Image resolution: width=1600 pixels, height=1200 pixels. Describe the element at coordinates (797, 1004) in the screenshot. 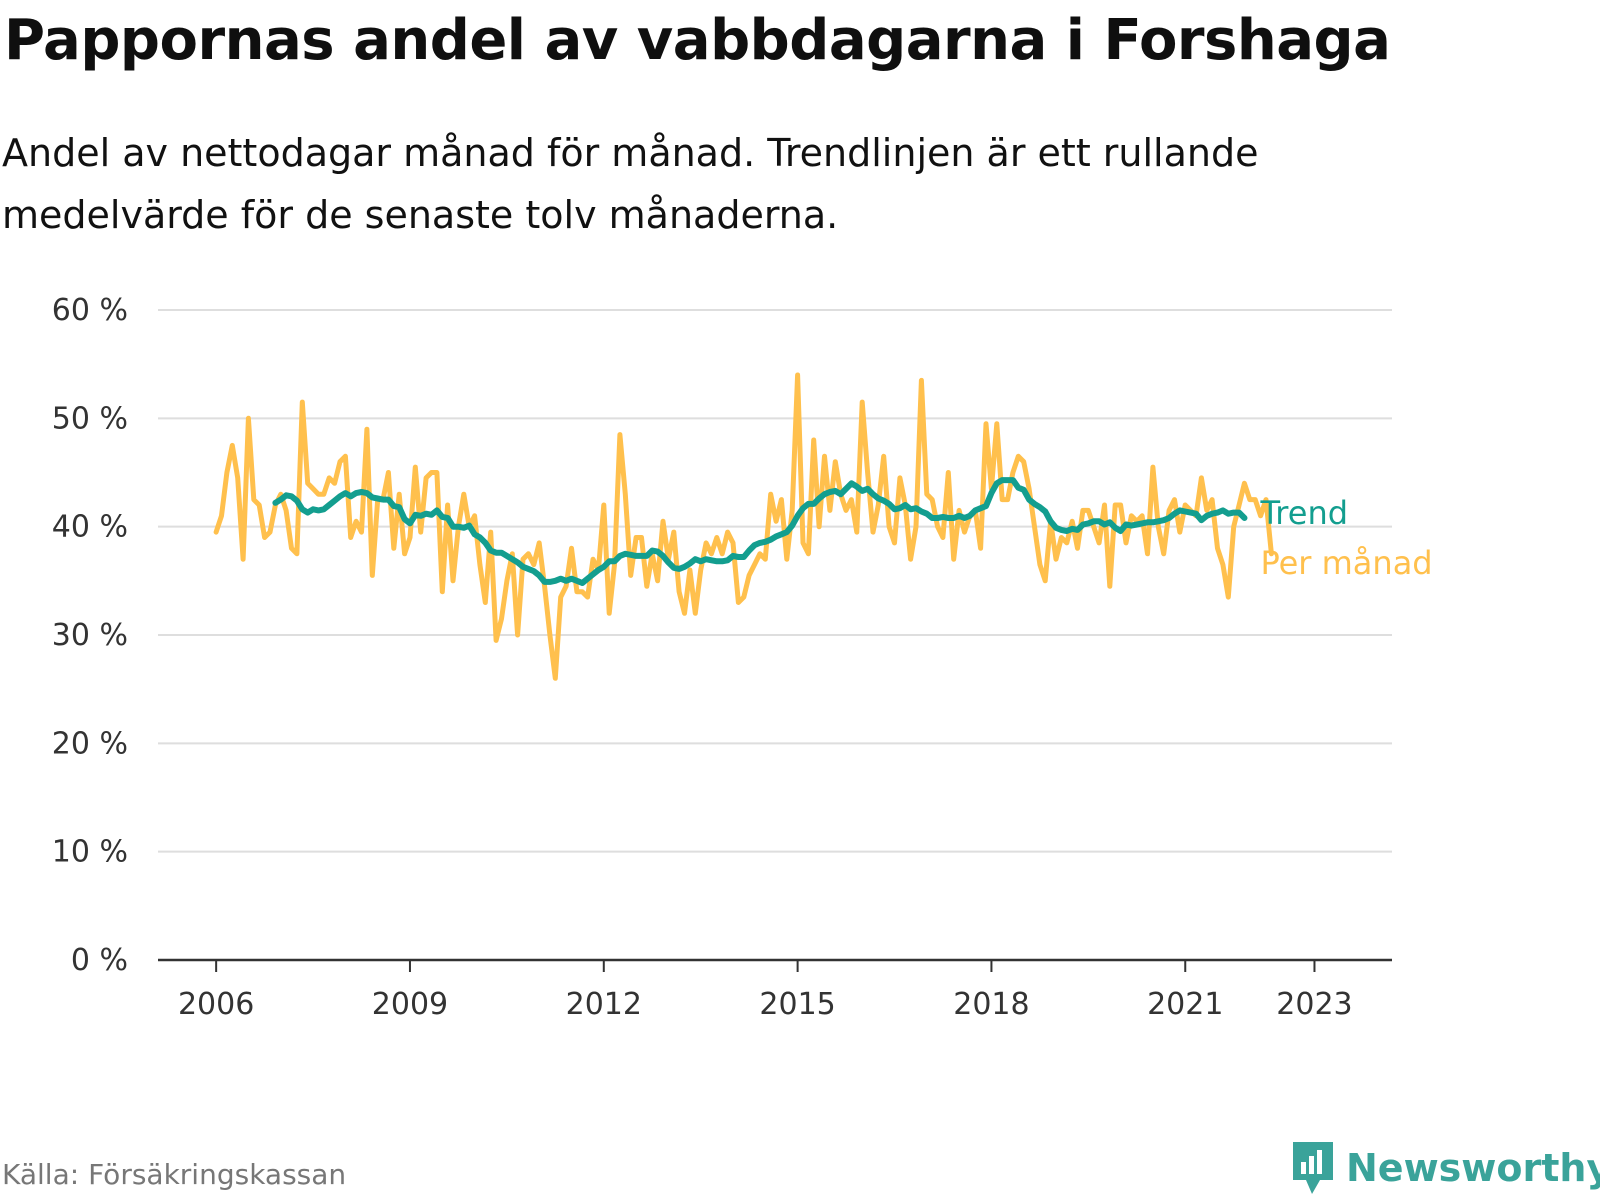

I see `x-tick-label: 2015` at that location.